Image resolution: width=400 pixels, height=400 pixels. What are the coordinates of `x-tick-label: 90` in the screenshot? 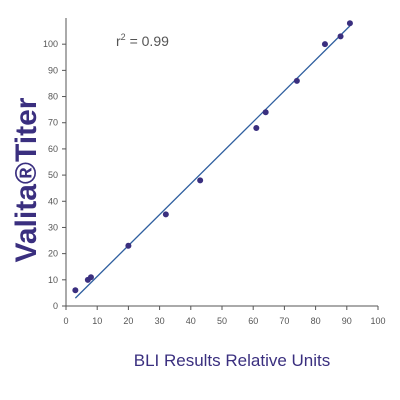 It's located at (347, 321).